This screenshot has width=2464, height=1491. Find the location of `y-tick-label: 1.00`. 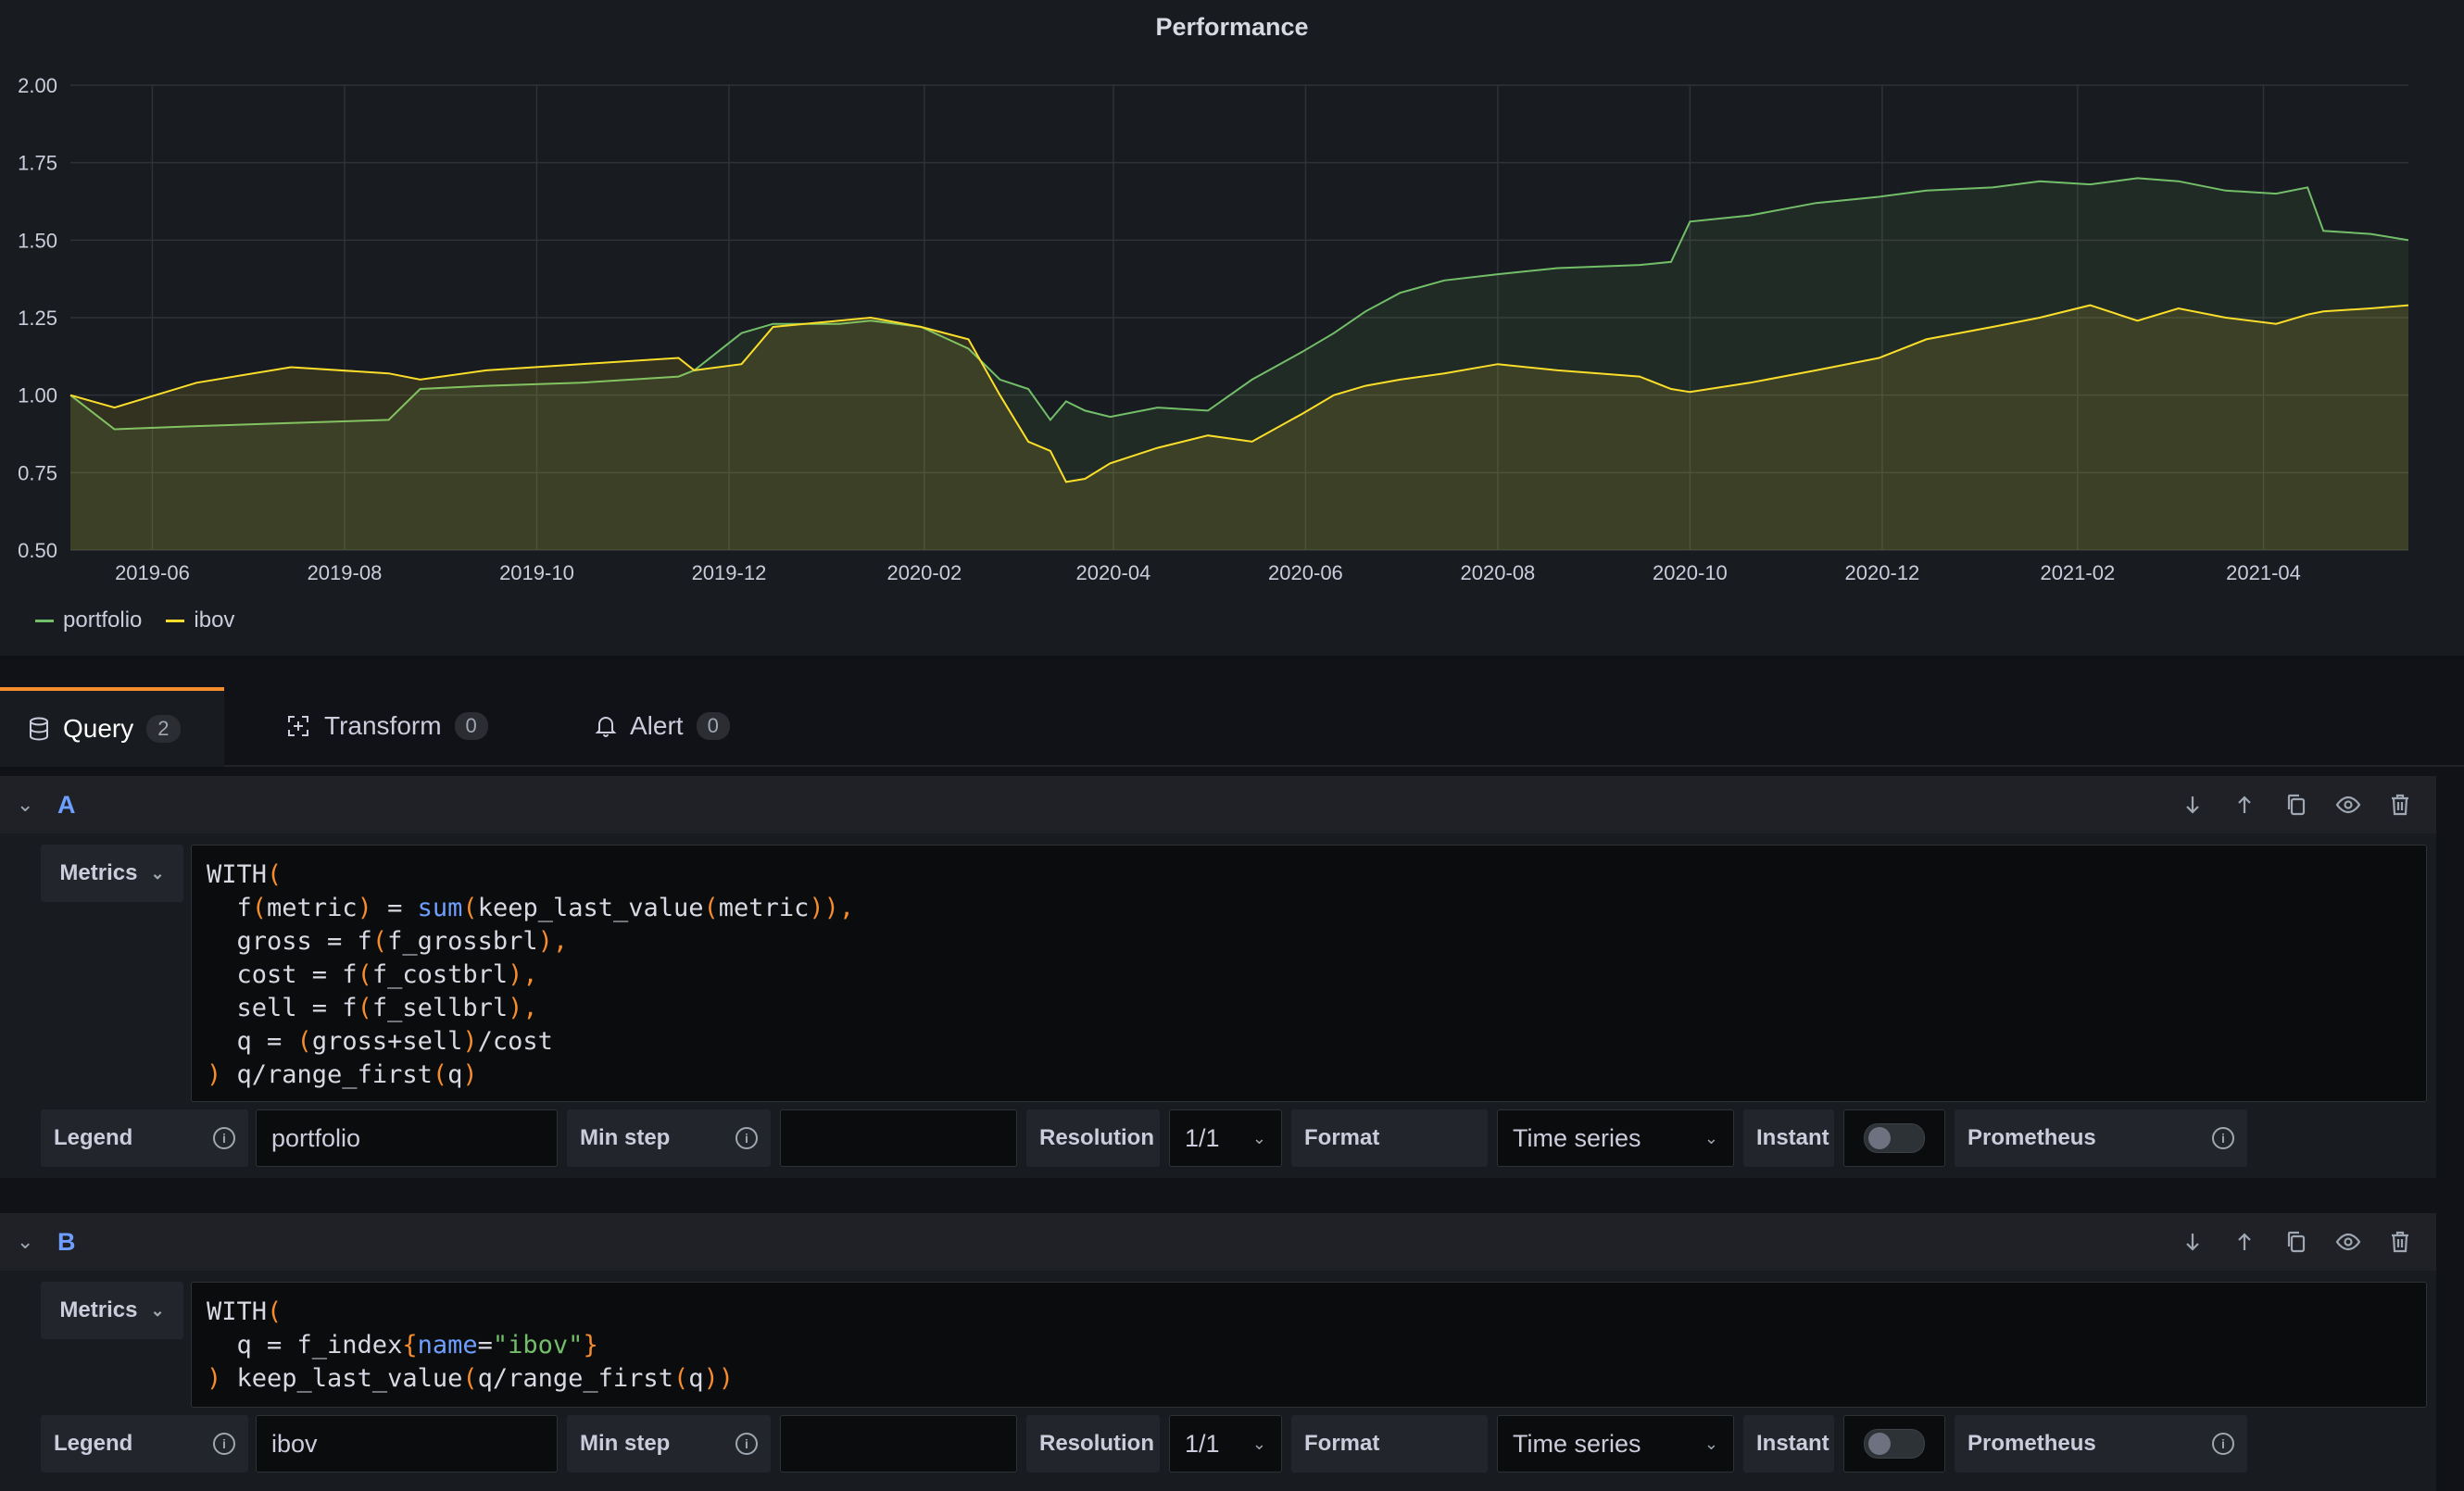

y-tick-label: 1.00 is located at coordinates (37, 395).